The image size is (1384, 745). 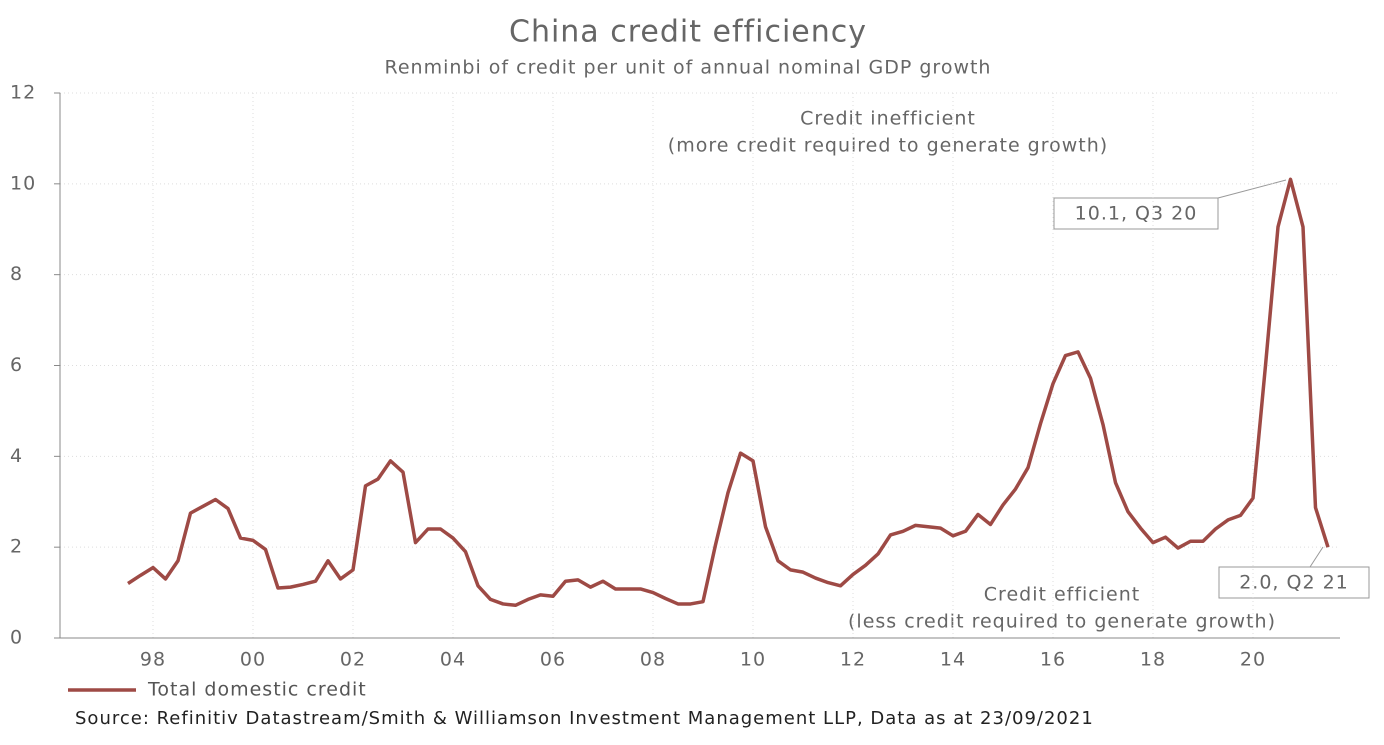 What do you see at coordinates (16, 274) in the screenshot?
I see `y-tick-label: 8` at bounding box center [16, 274].